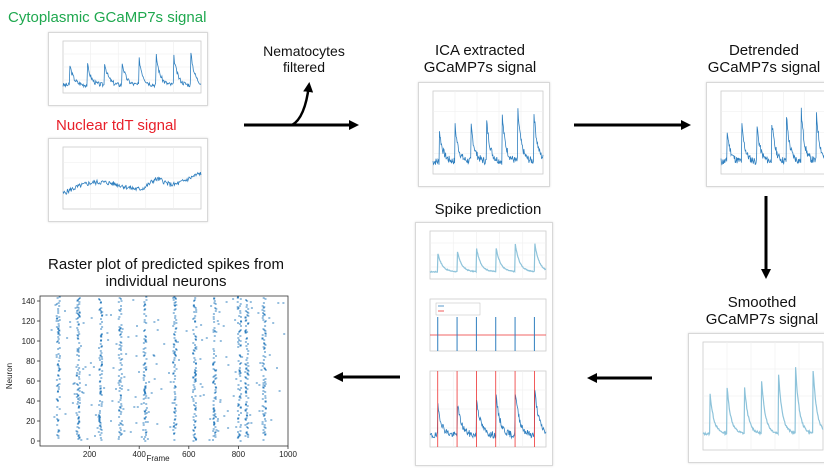  What do you see at coordinates (239, 454) in the screenshot?
I see `x-tick-label: 800` at bounding box center [239, 454].